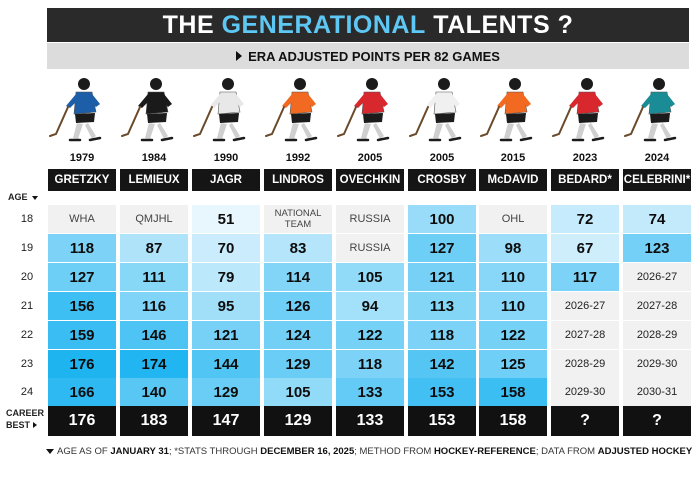  I want to click on table-cell: 116, so click(154, 306).